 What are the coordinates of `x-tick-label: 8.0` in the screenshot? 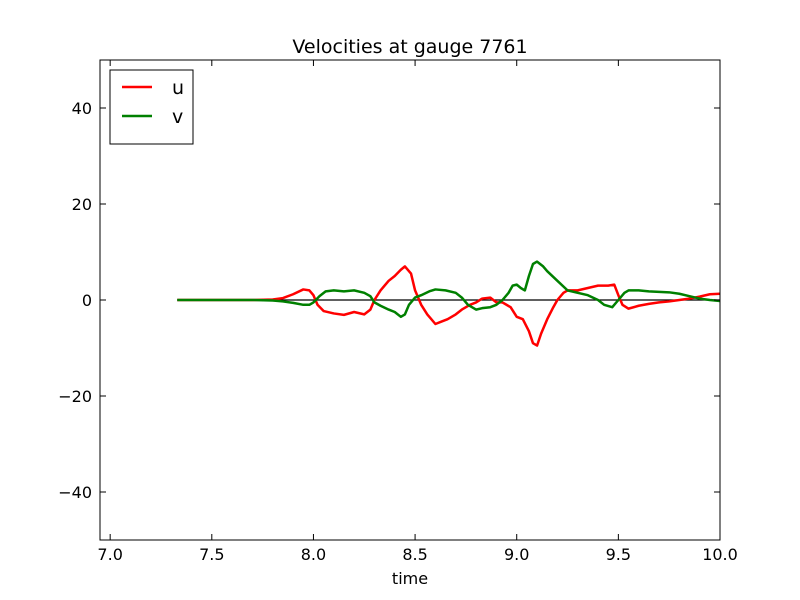 It's located at (313, 554).